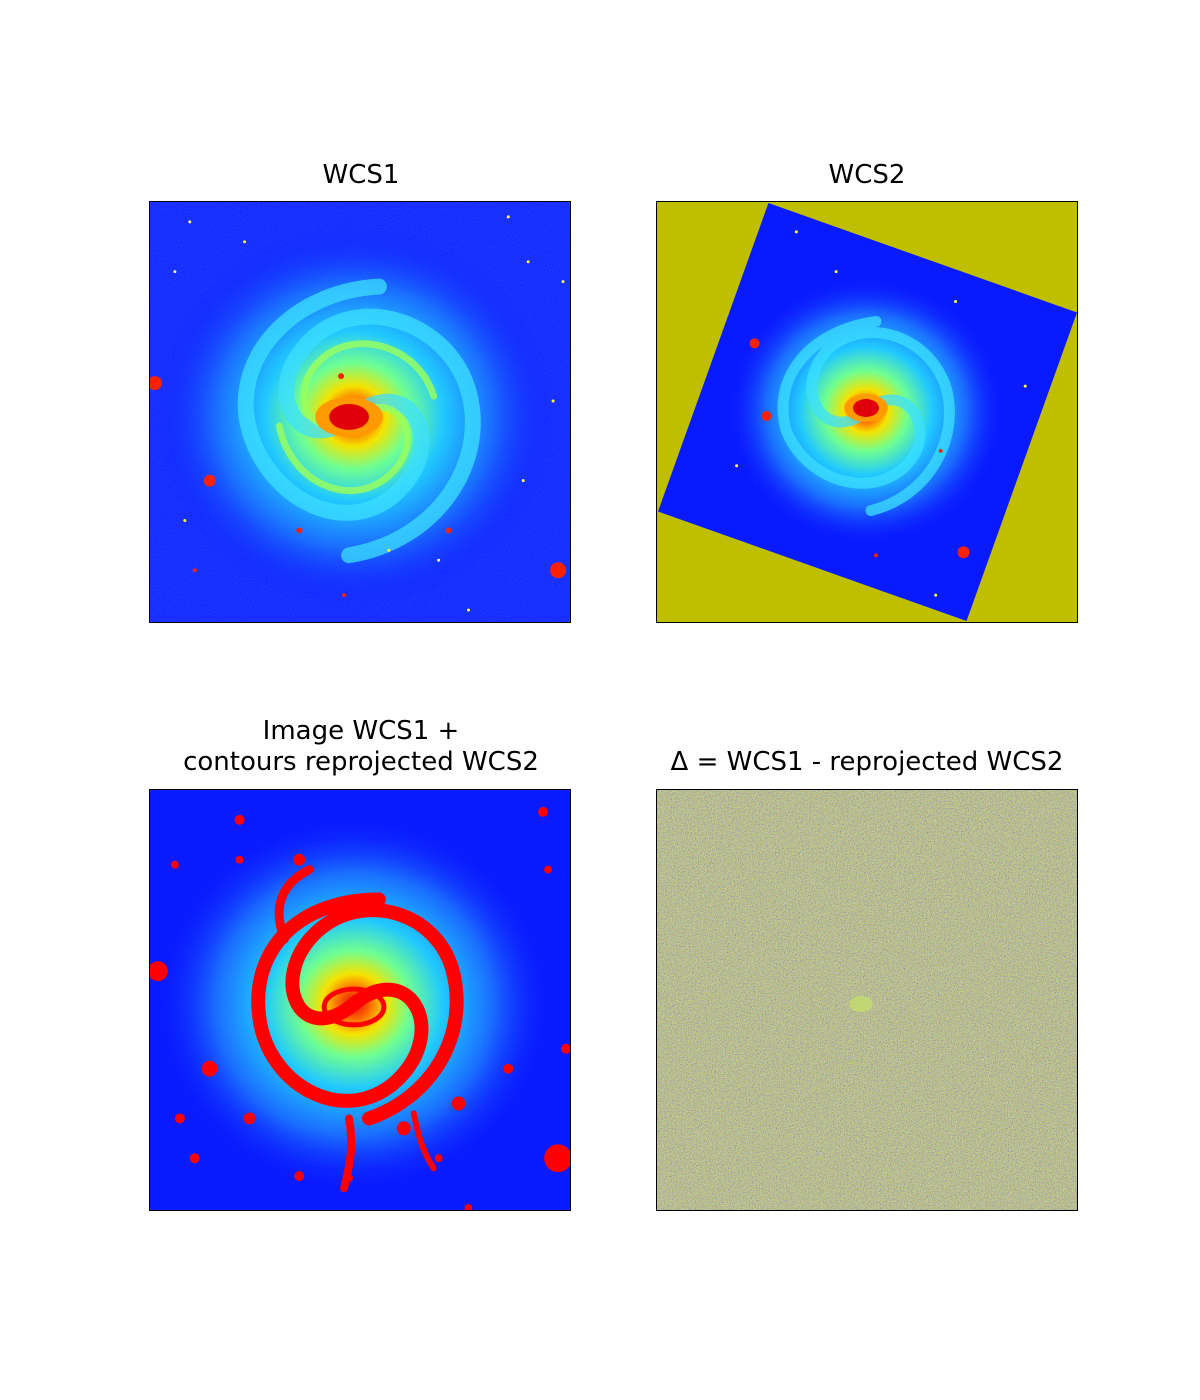  I want to click on galaxy-image-wcs2, so click(867, 412).